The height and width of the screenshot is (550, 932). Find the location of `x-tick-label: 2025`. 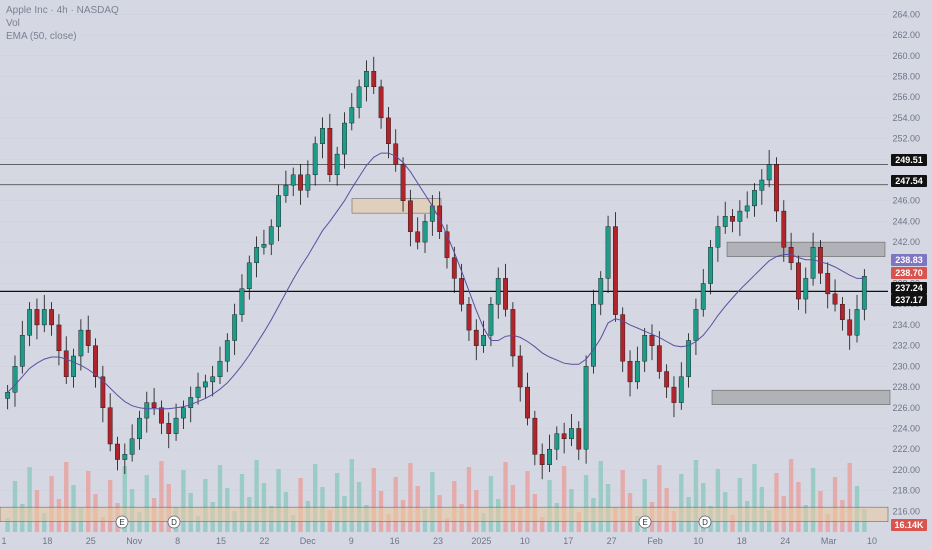

x-tick-label: 2025 is located at coordinates (481, 541).